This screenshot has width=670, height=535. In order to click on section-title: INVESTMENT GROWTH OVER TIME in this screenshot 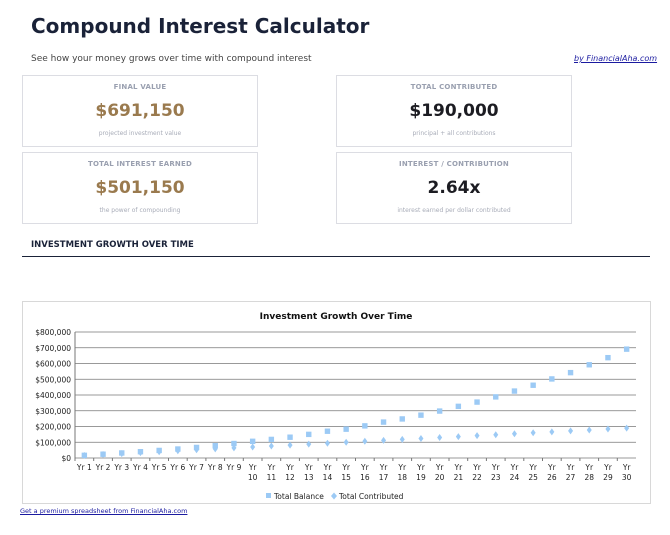, I will do `click(112, 245)`.